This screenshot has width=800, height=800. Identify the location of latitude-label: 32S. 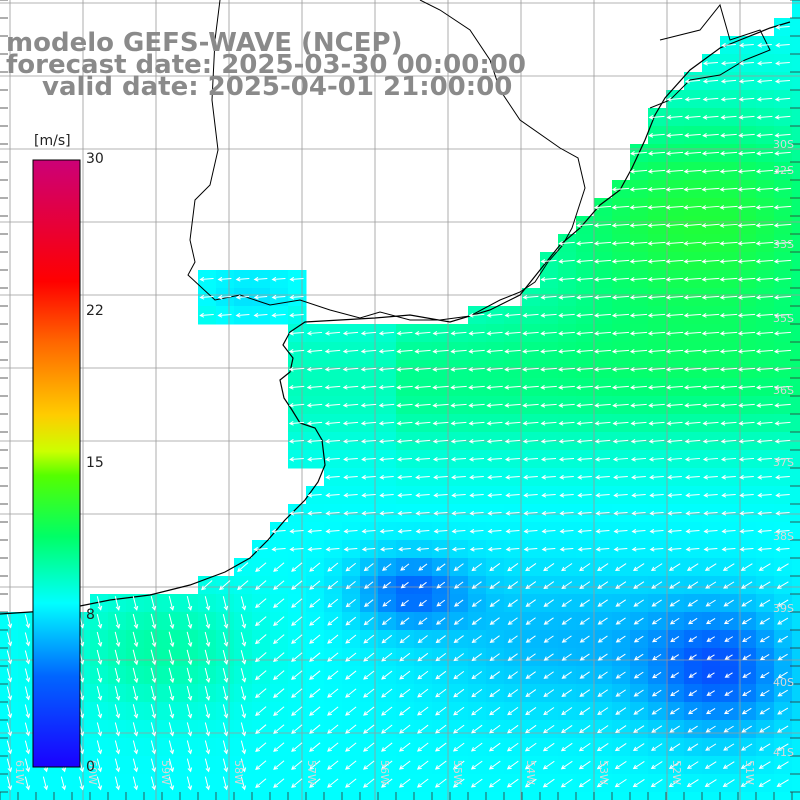
(783, 170).